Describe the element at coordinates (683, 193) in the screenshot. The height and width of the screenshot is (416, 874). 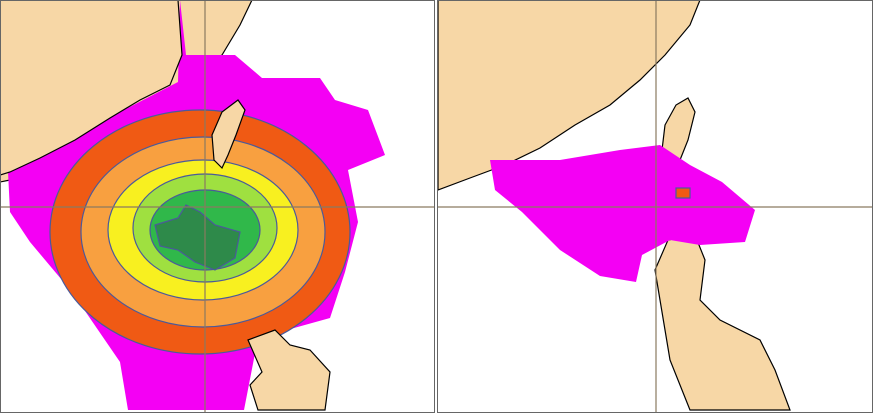
I see `small-contour` at that location.